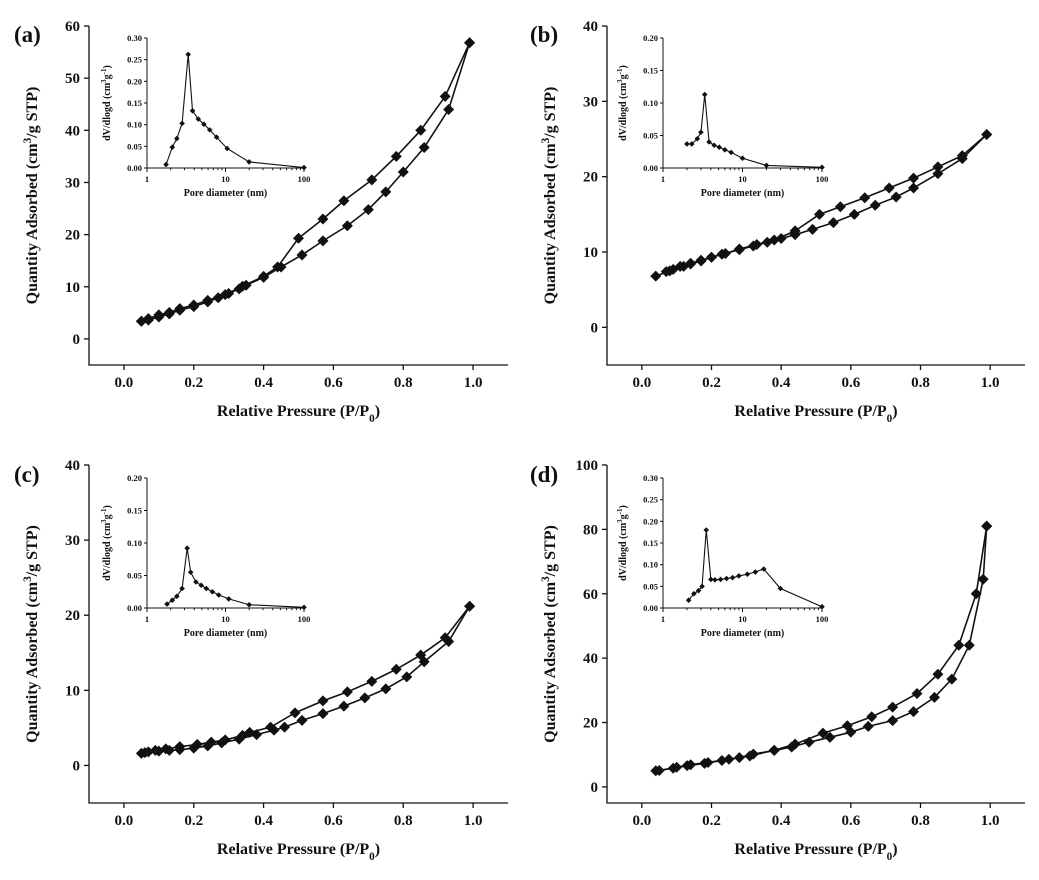  I want to click on inset-y-tick-label: 0.15, so click(134, 511).